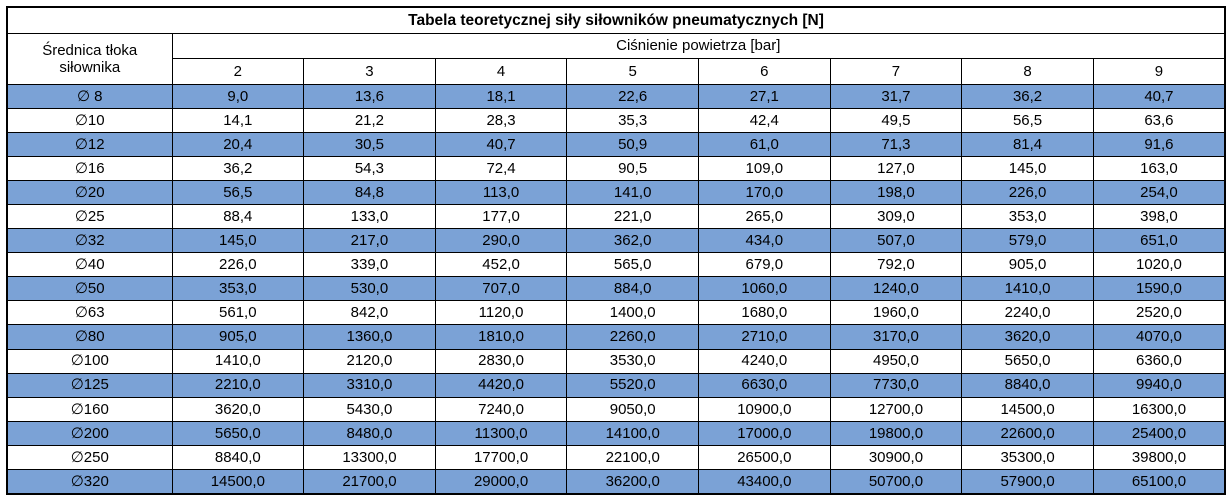  What do you see at coordinates (501, 409) in the screenshot?
I see `force-value-cell: 7240,0` at bounding box center [501, 409].